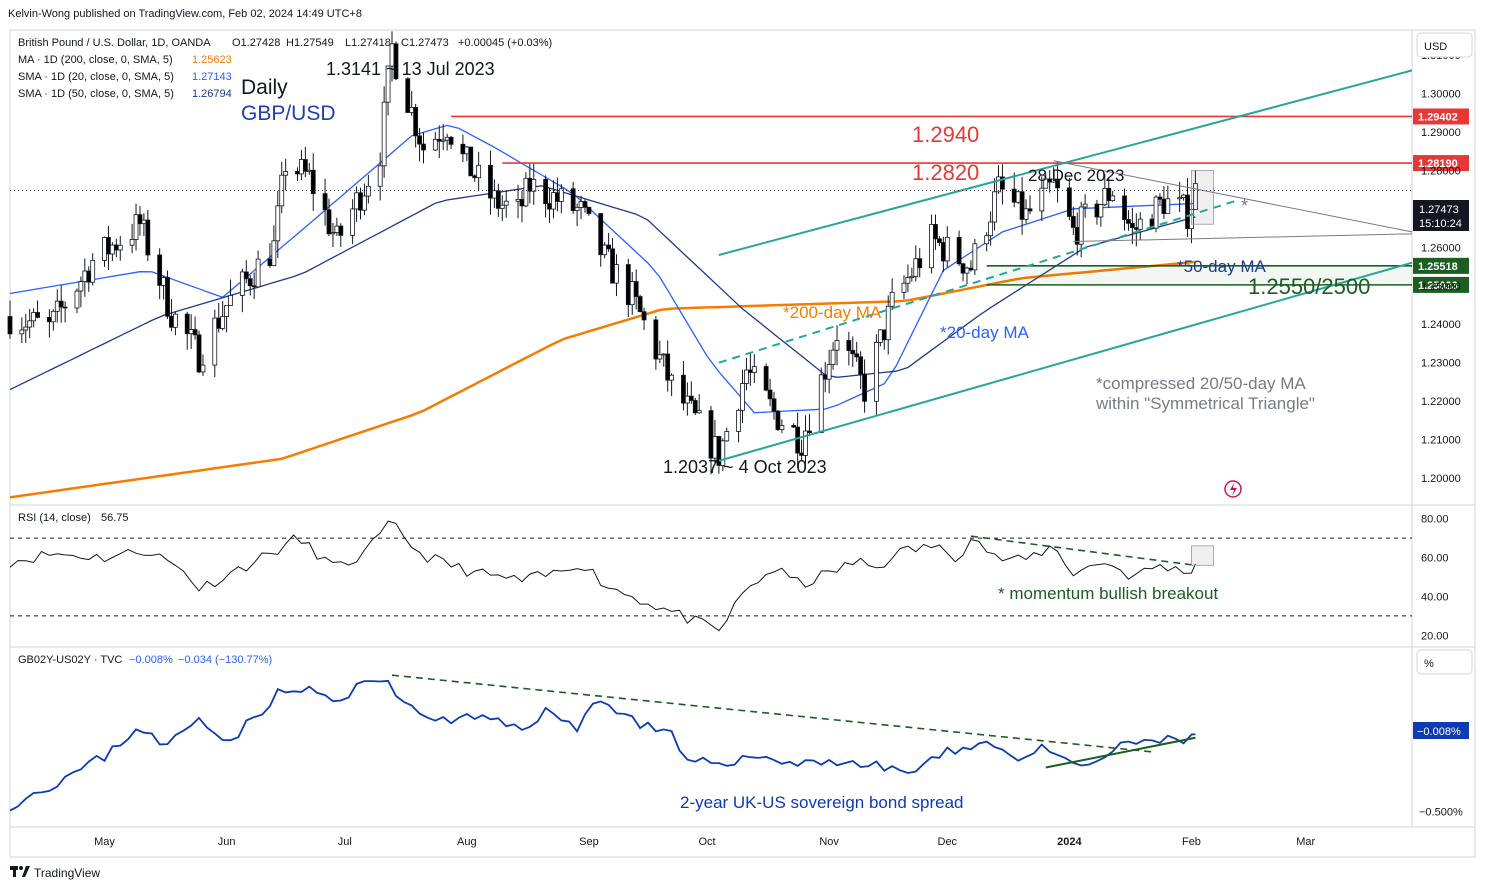 Image resolution: width=1485 pixels, height=891 pixels. Describe the element at coordinates (1438, 117) in the screenshot. I see `level-tag-text: 1.29402` at that location.